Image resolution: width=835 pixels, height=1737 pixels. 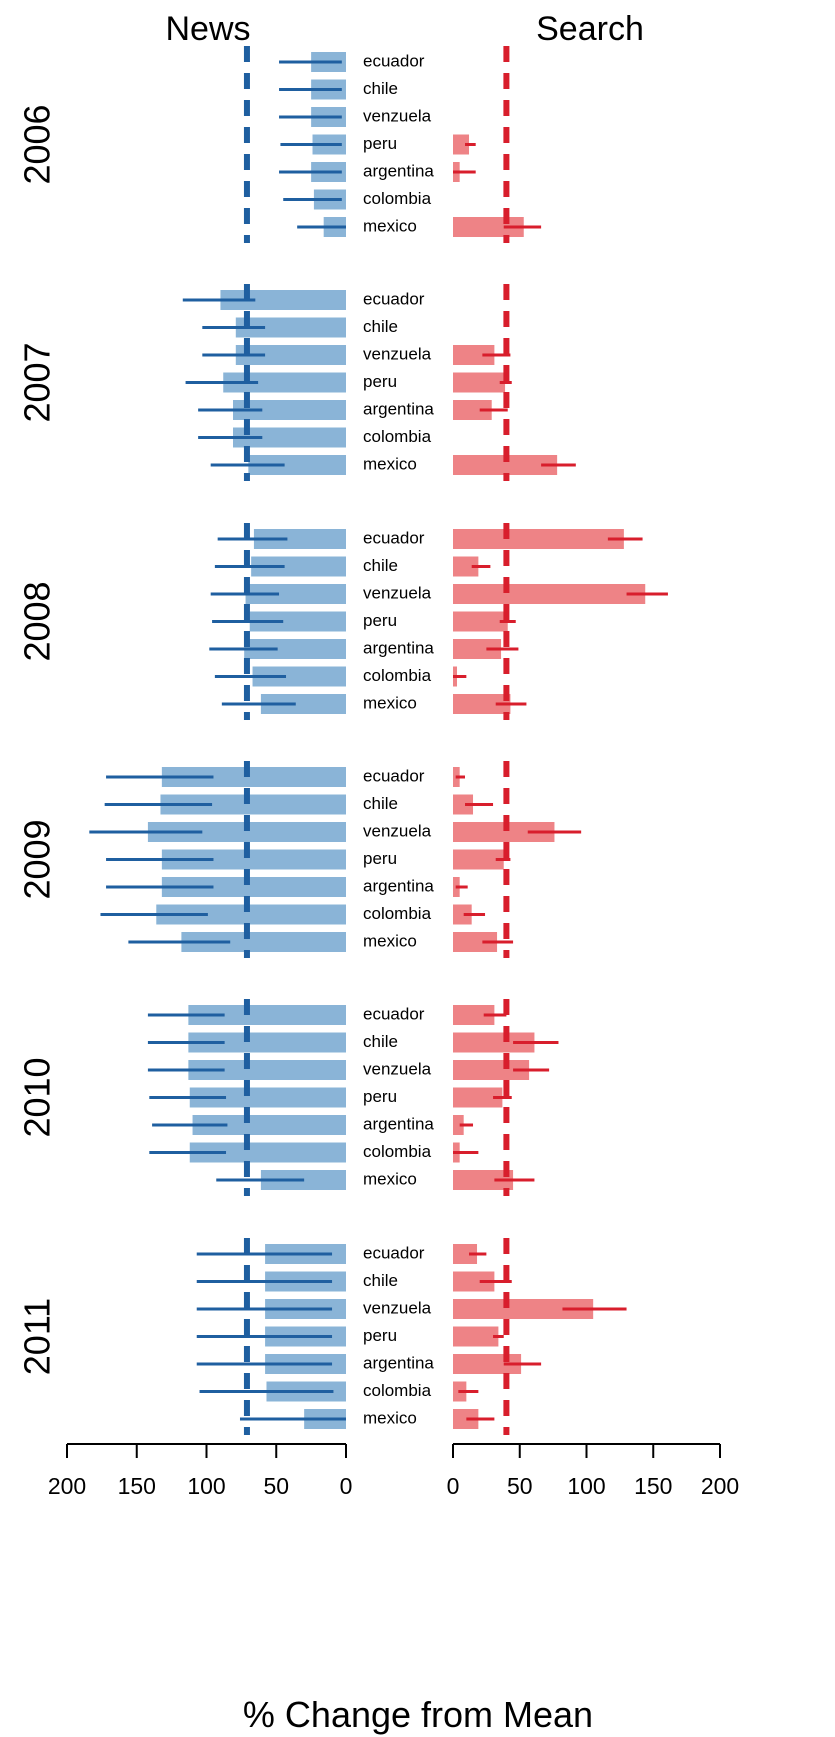 What do you see at coordinates (37, 144) in the screenshot?
I see `year-label: 2006` at bounding box center [37, 144].